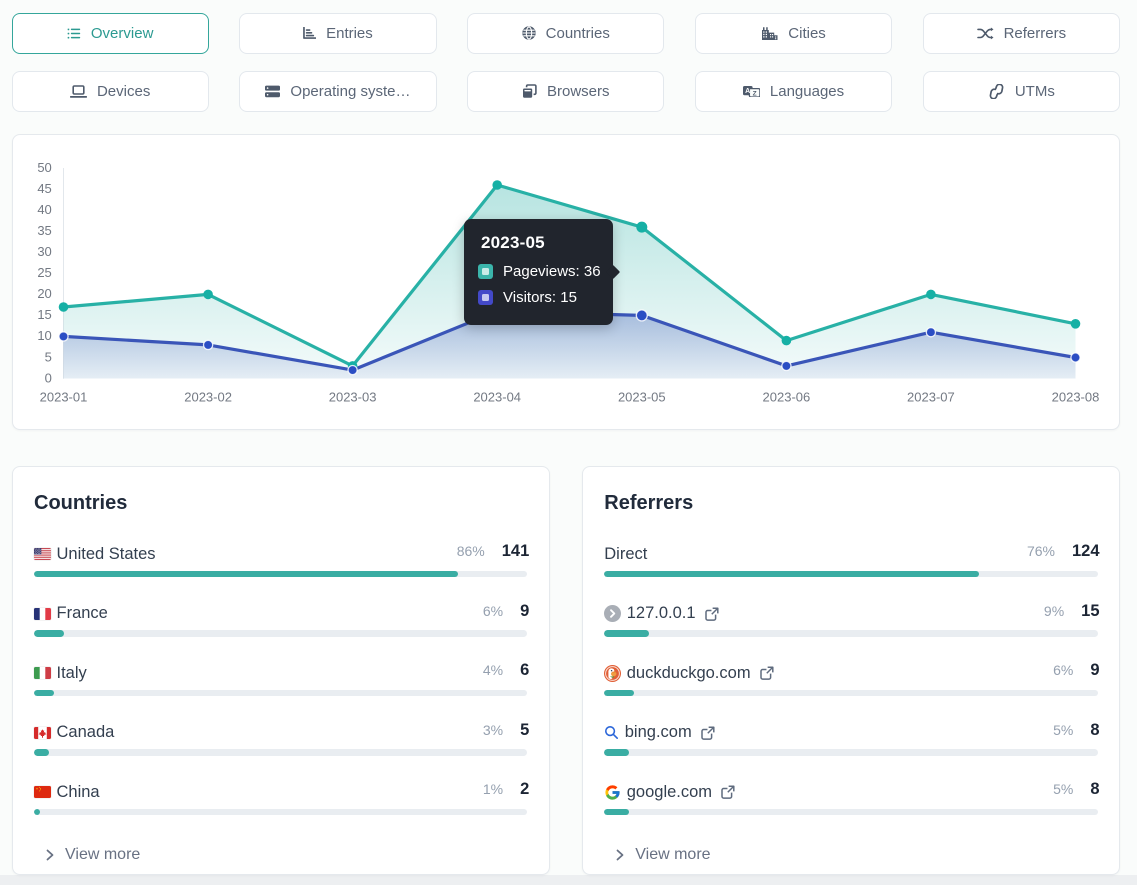  Describe the element at coordinates (44, 293) in the screenshot. I see `svg-text: 20` at that location.